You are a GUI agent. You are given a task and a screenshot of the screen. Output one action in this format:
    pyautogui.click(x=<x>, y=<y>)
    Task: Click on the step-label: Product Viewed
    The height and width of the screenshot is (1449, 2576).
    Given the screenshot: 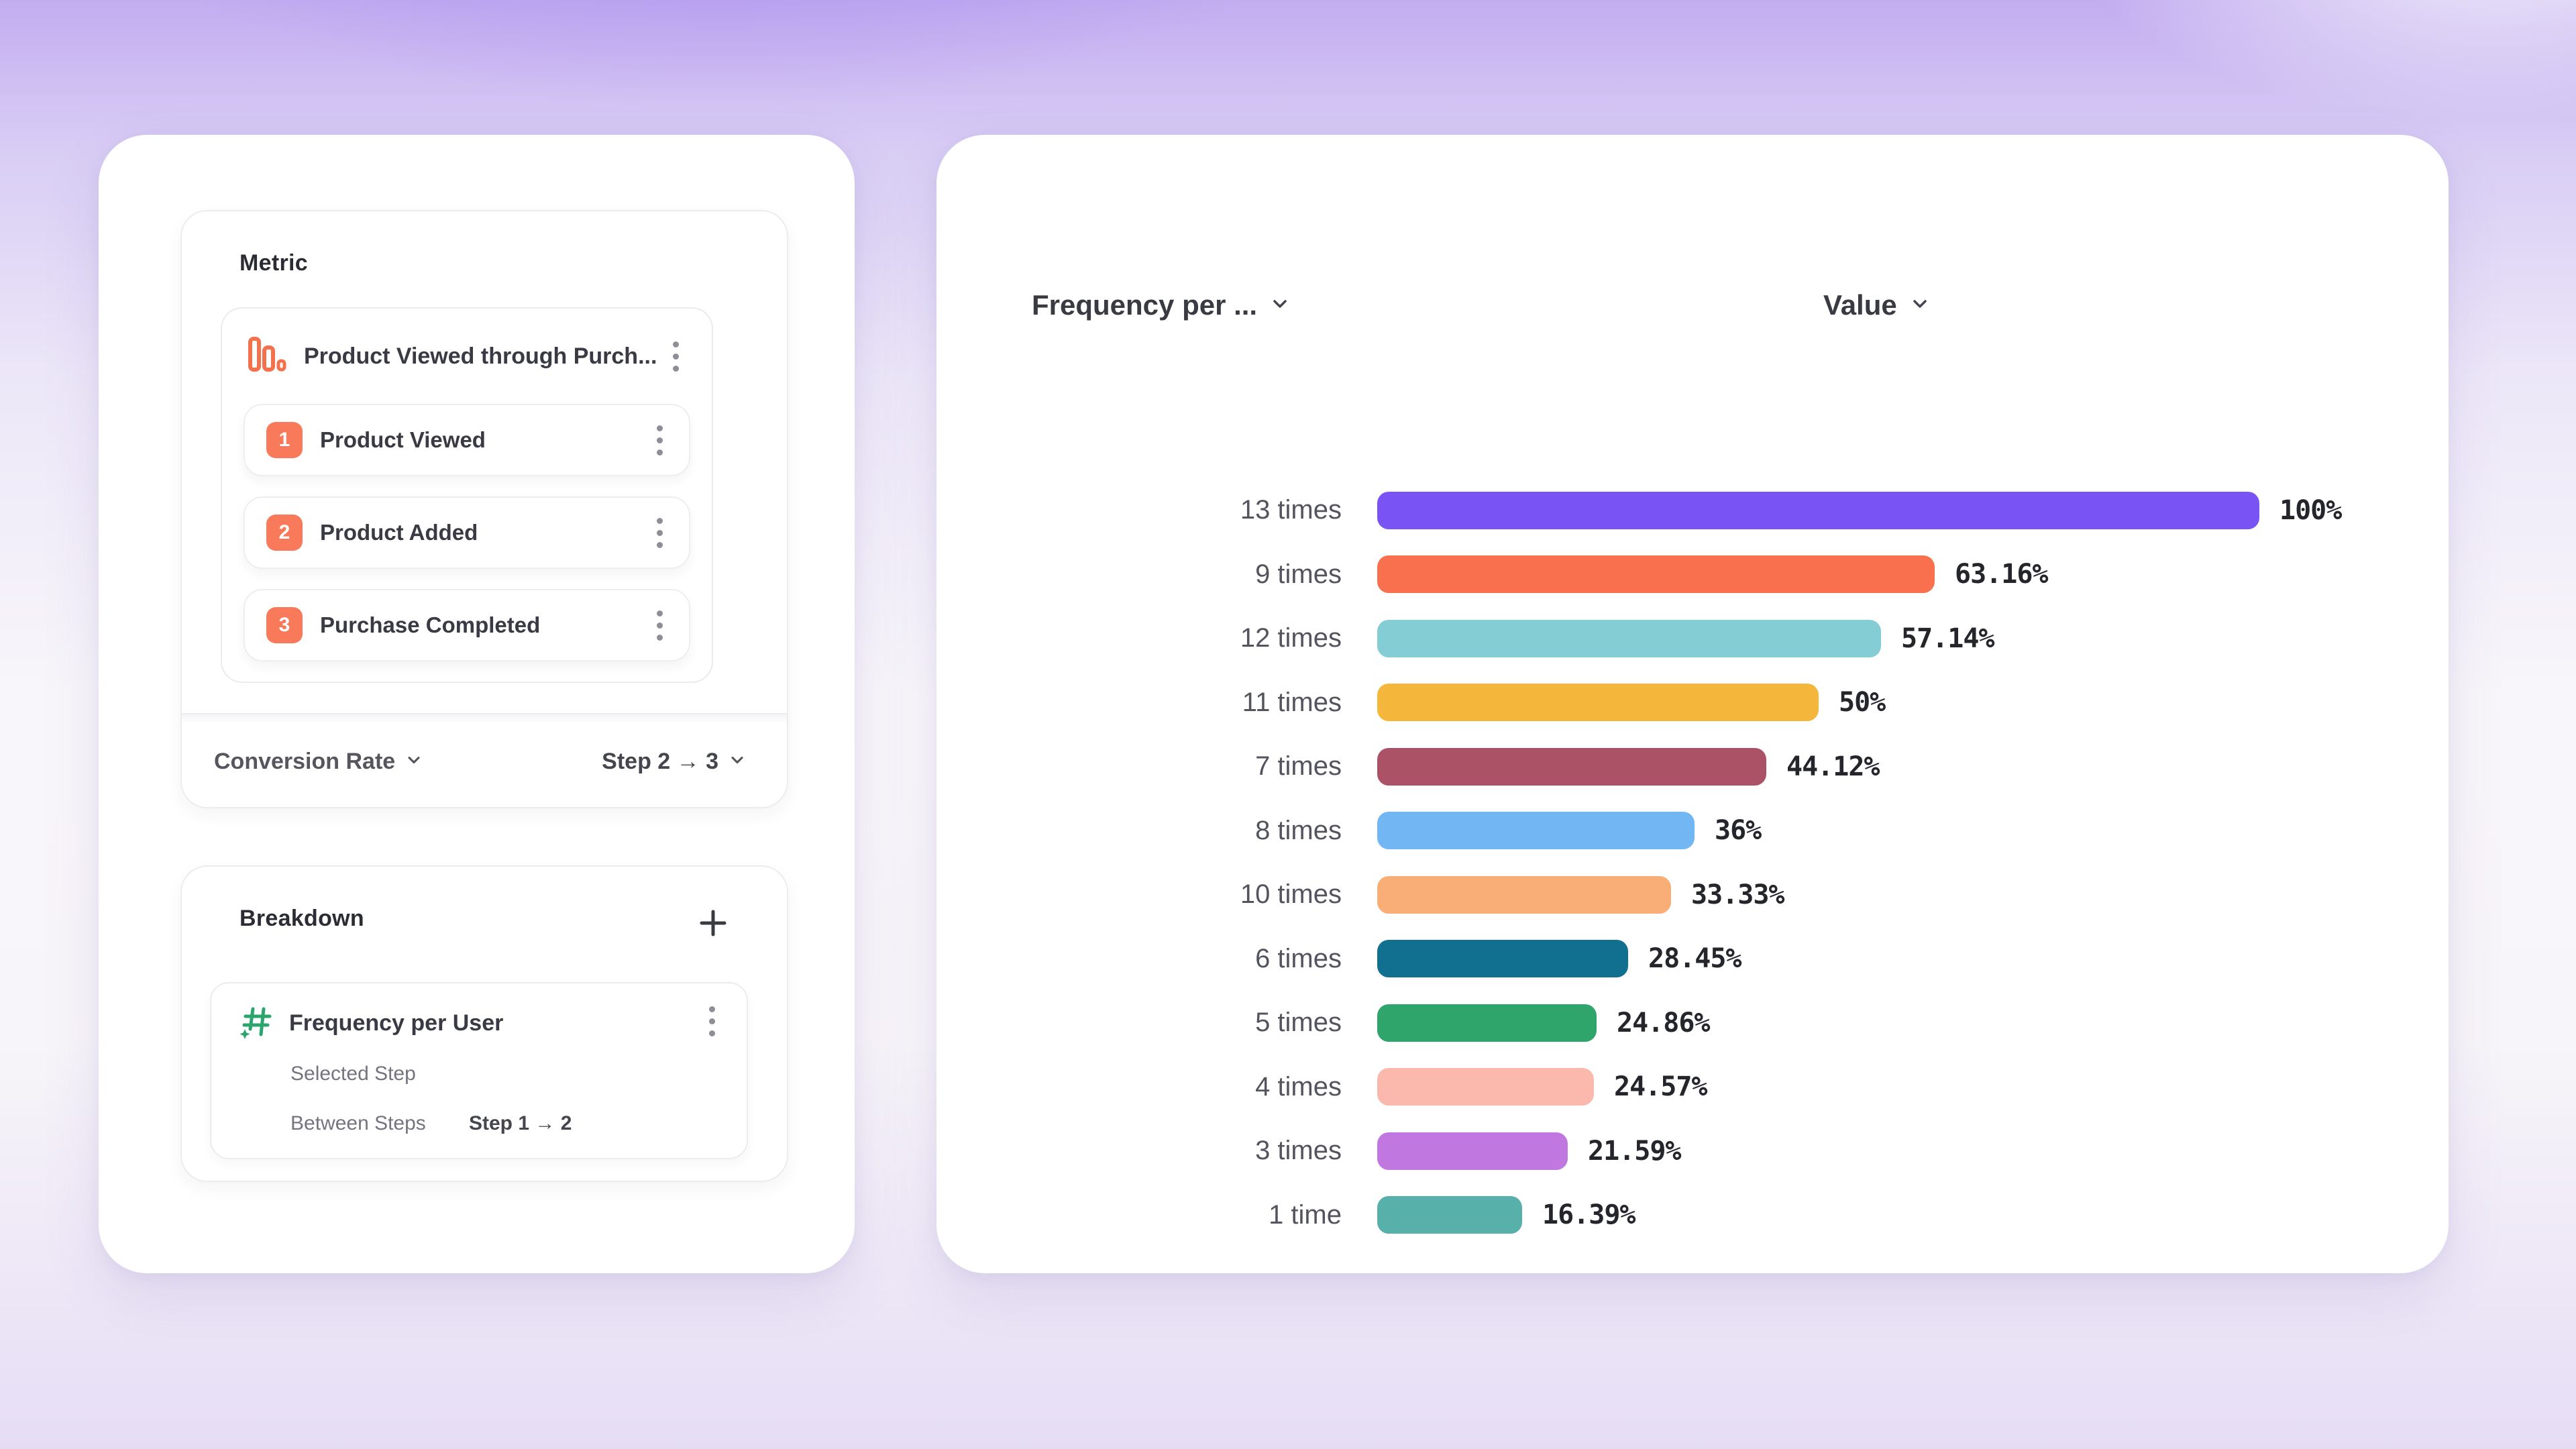 What is the action you would take?
    pyautogui.click(x=403, y=439)
    